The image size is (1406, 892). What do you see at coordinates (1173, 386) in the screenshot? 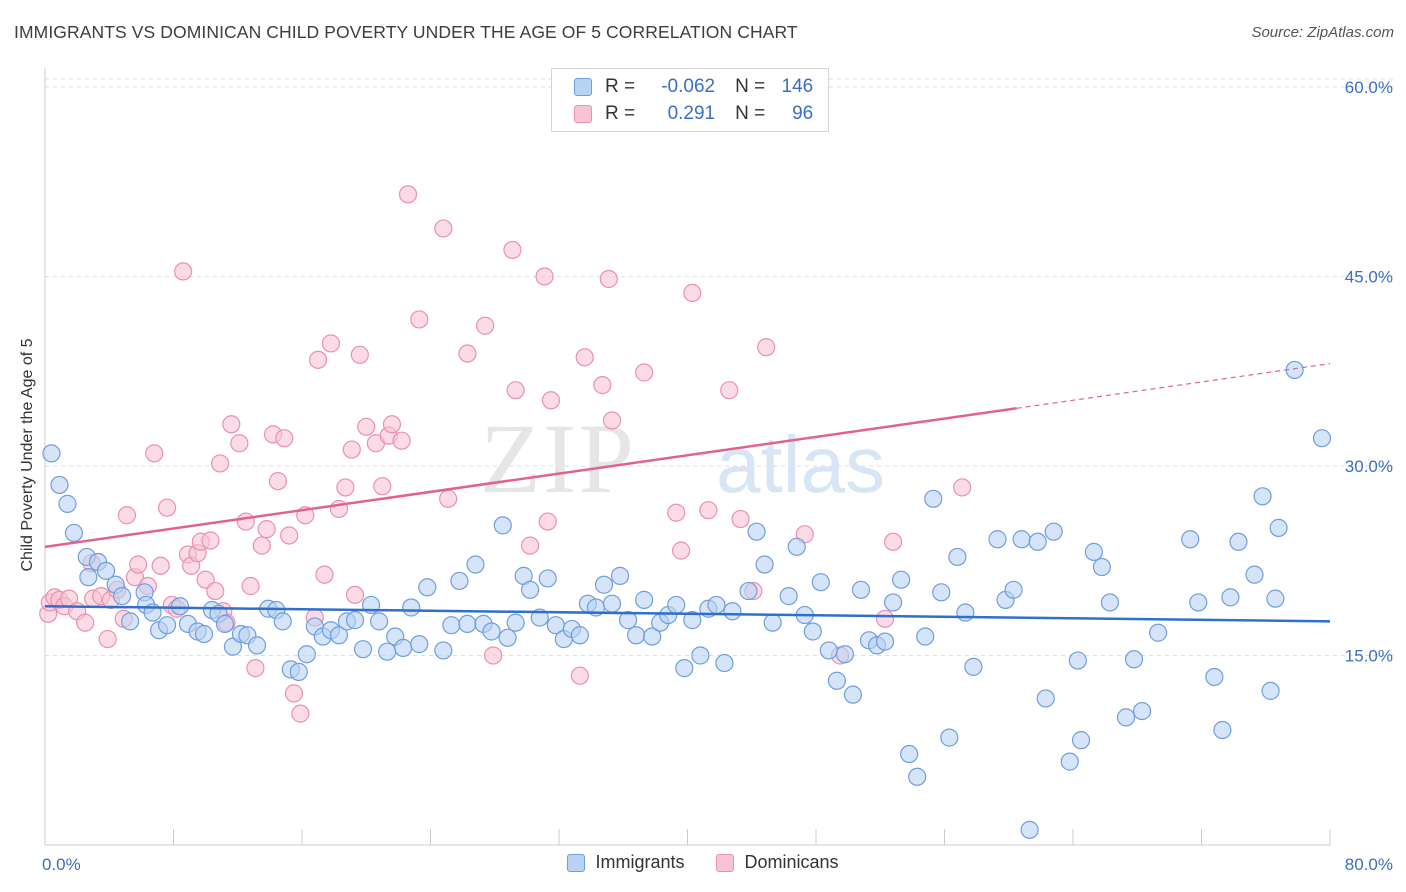
I see `dominicans-trend-line-extension` at bounding box center [1173, 386].